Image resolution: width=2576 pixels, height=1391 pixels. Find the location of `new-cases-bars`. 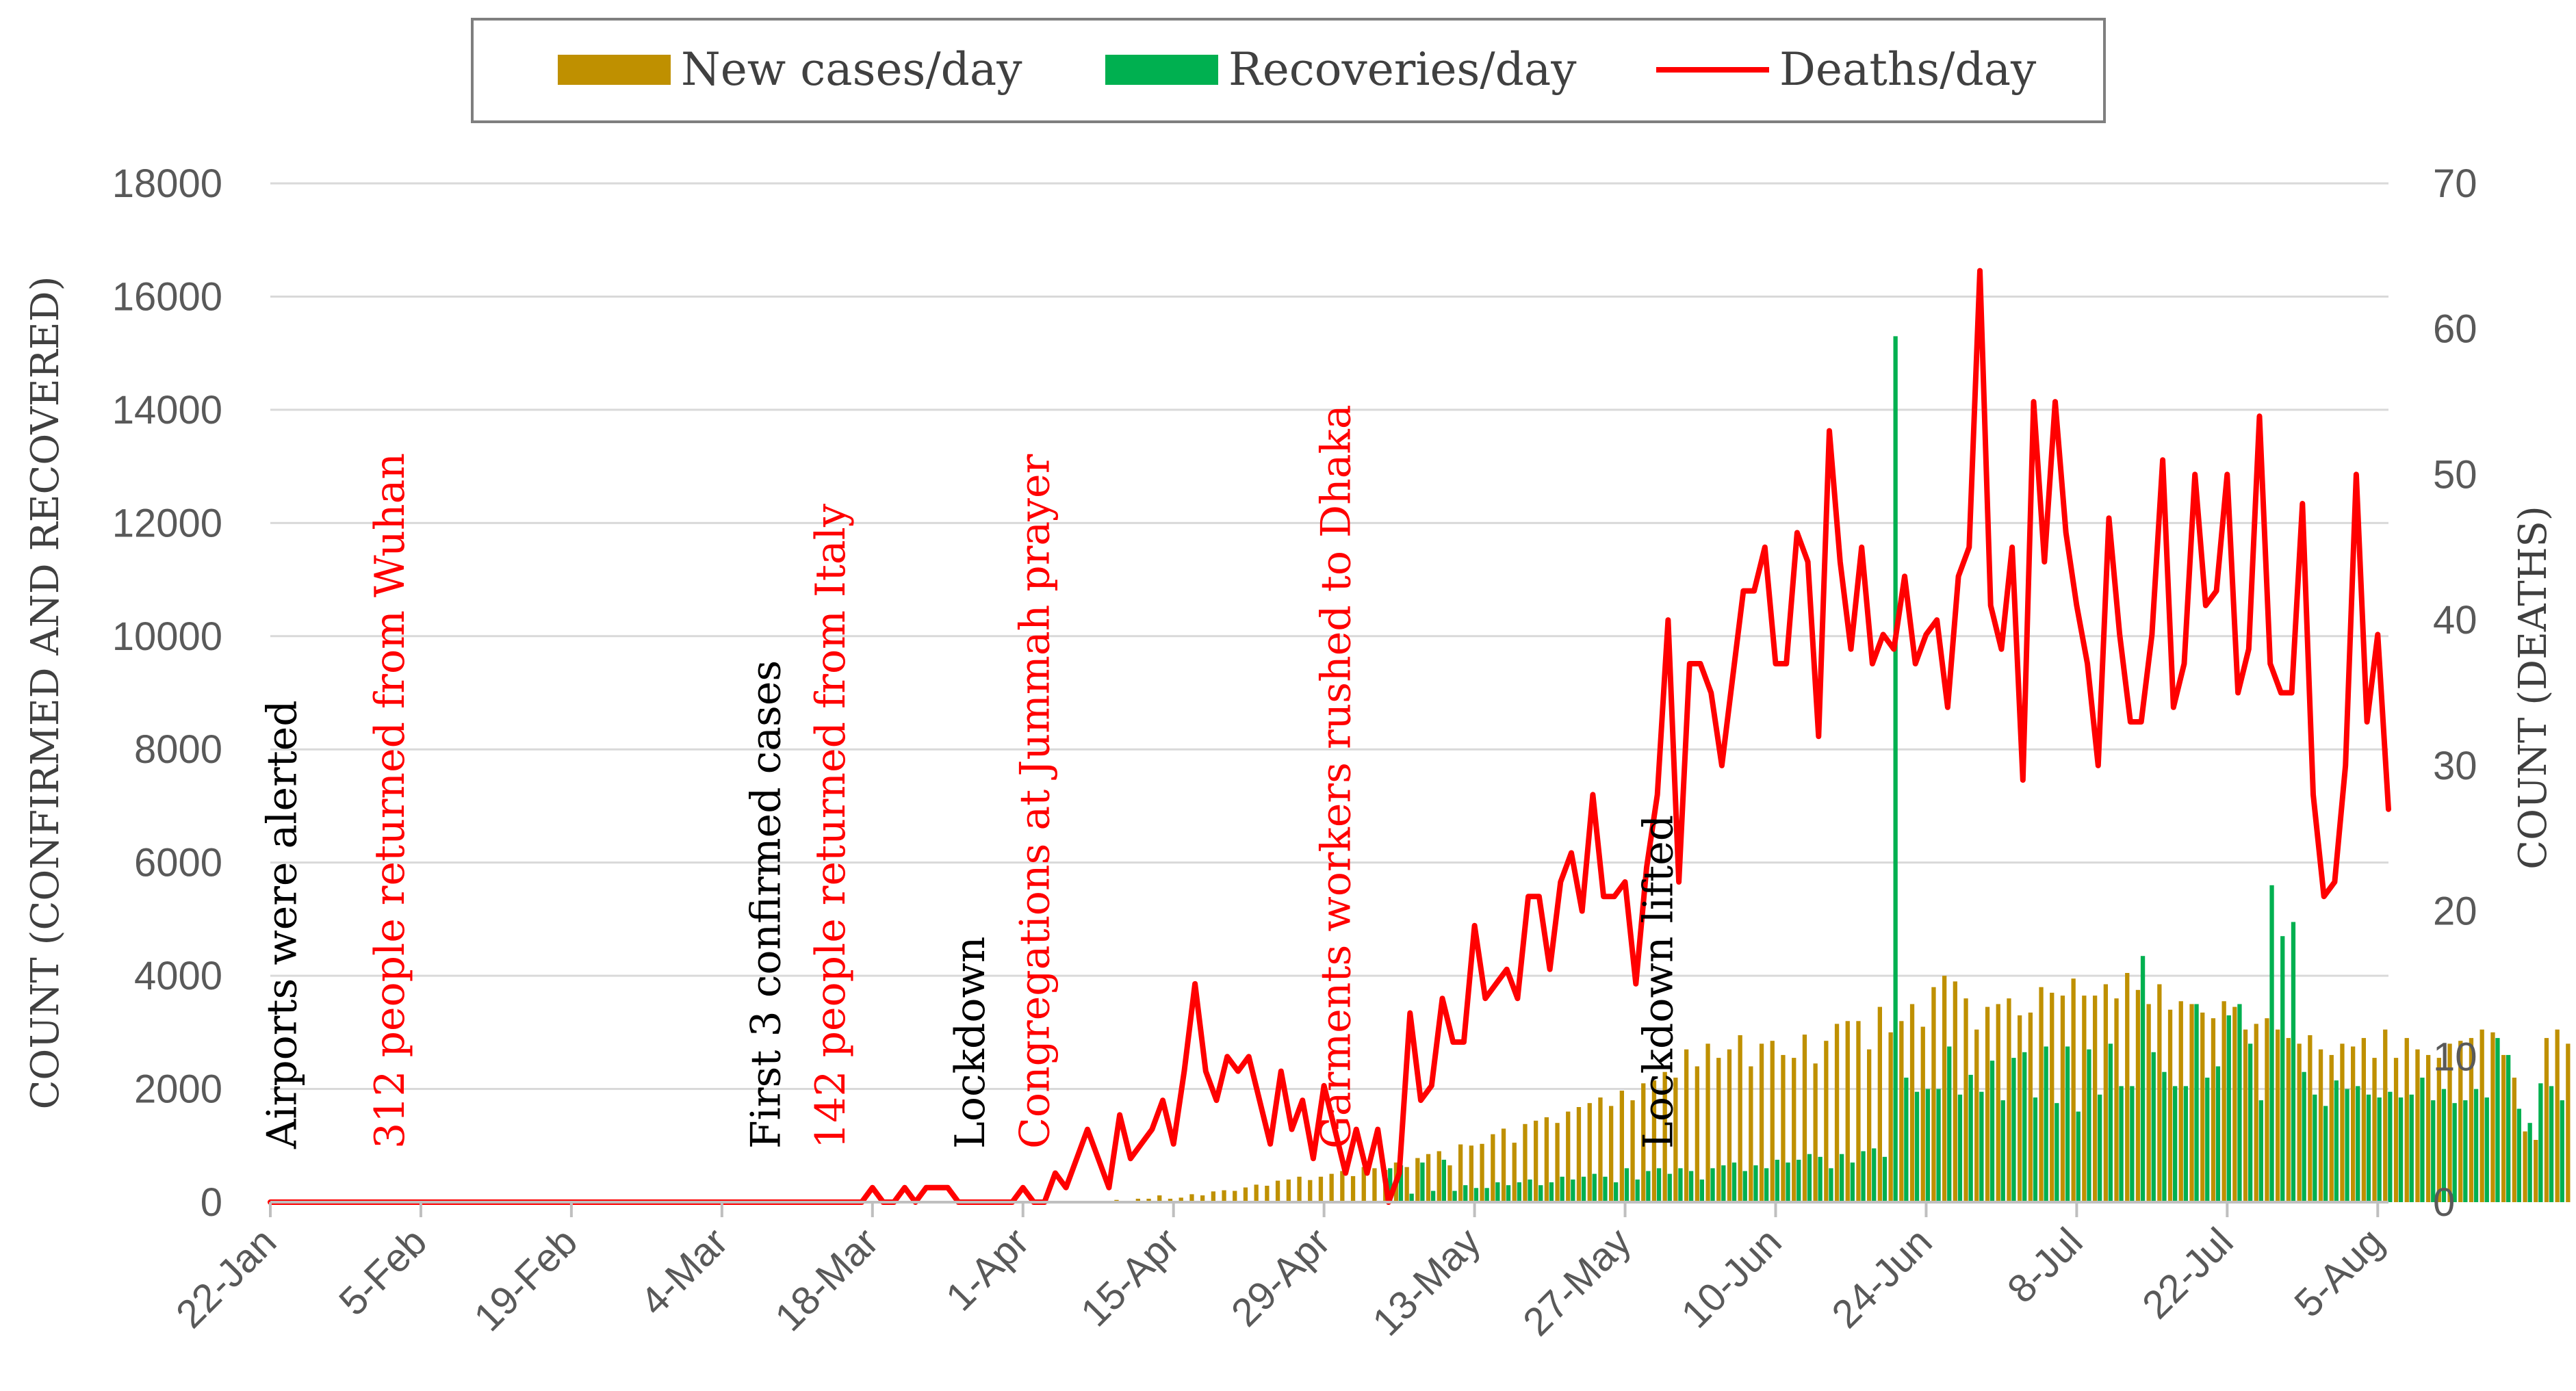

new-cases-bars is located at coordinates (1832, 1087).